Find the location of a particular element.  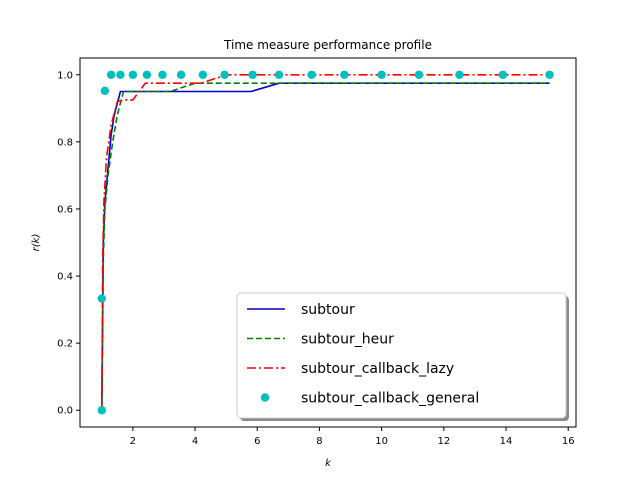

y-tick-label: 0.4 is located at coordinates (65, 277).